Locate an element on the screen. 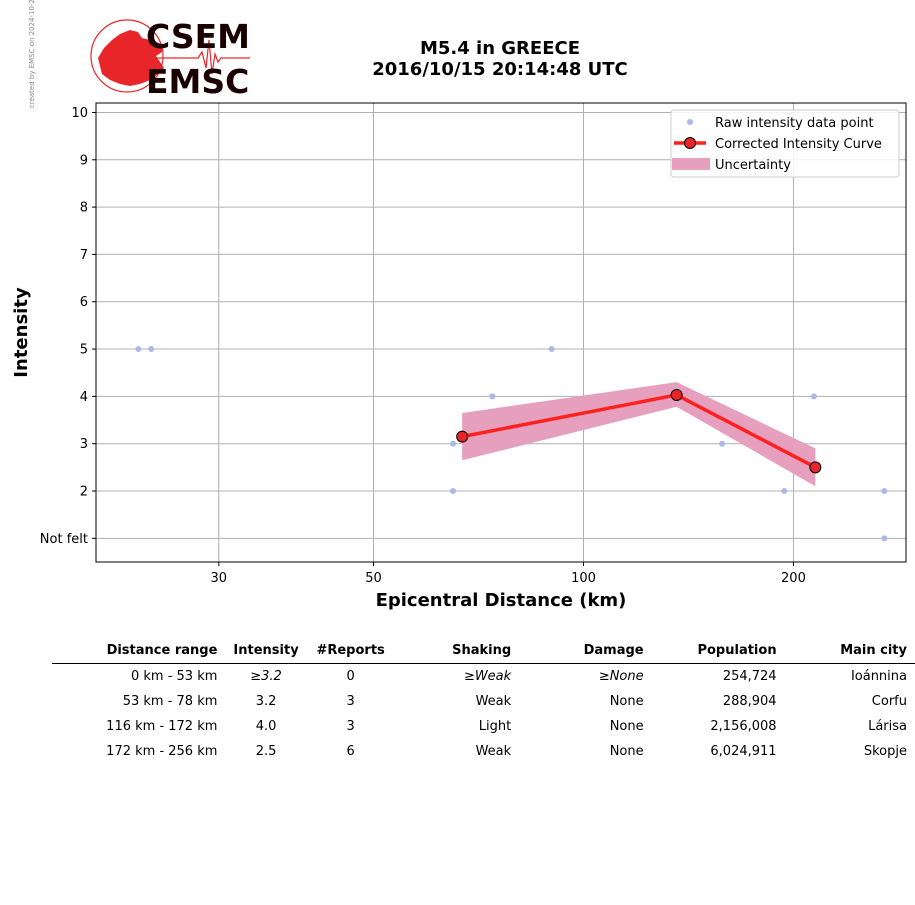 The height and width of the screenshot is (905, 915). table-cell-pop: 254,724 is located at coordinates (749, 676).